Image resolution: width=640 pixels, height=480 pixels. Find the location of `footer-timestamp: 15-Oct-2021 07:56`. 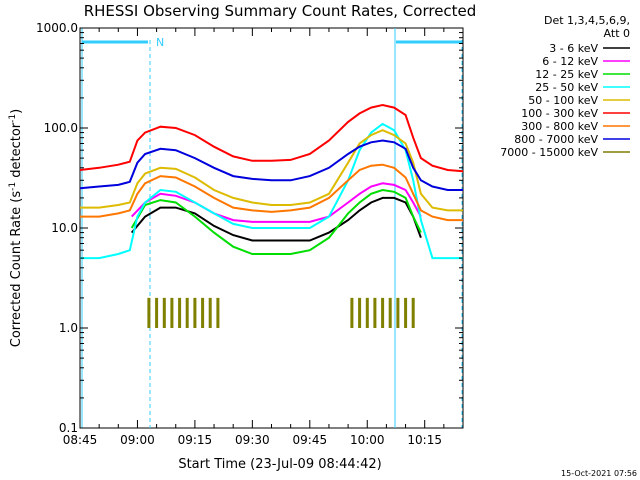

footer-timestamp: 15-Oct-2021 07:56 is located at coordinates (599, 473).